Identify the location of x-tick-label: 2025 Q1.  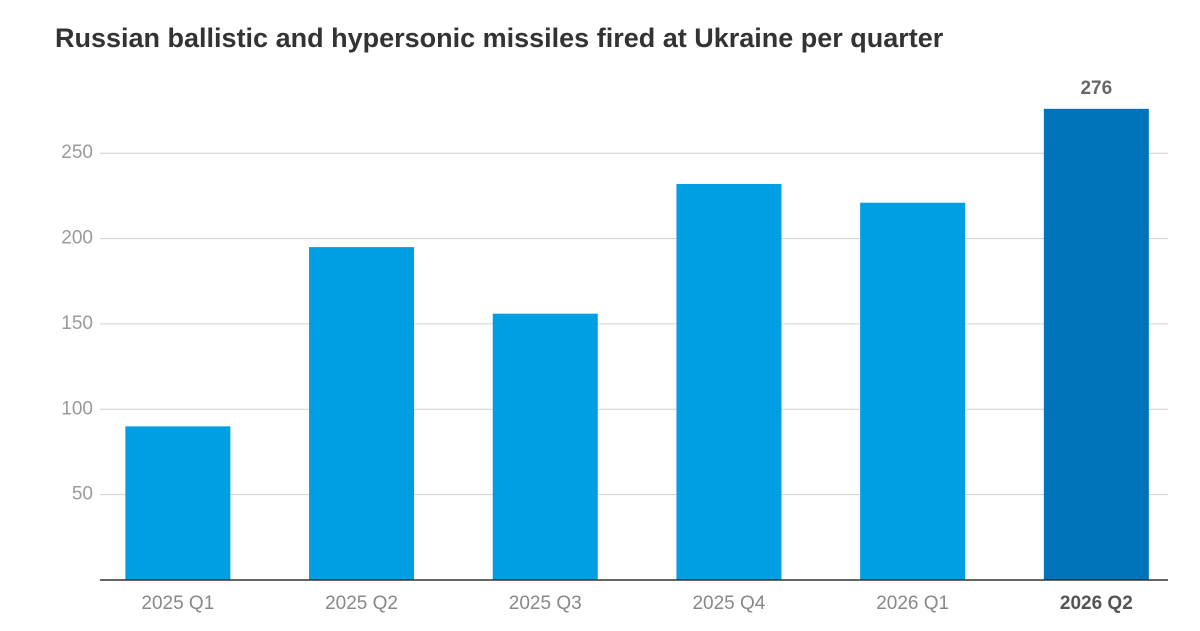
(177, 603).